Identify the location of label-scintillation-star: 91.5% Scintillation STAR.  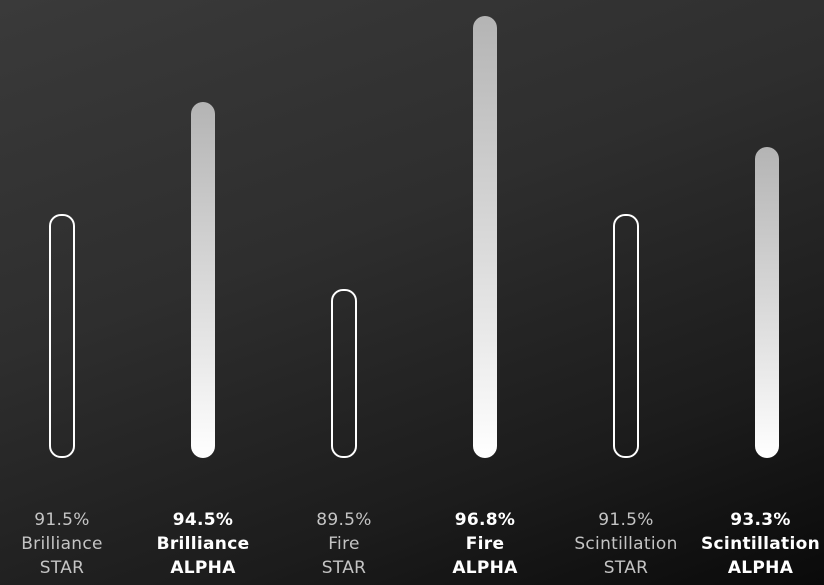
(626, 544).